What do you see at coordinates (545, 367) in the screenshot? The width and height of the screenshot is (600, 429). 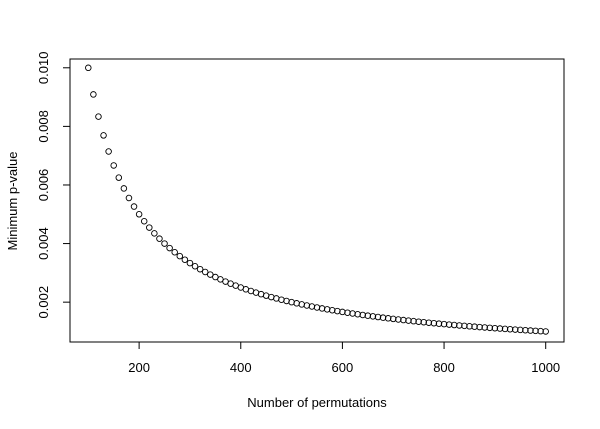 I see `x-tick-label: 1000` at bounding box center [545, 367].